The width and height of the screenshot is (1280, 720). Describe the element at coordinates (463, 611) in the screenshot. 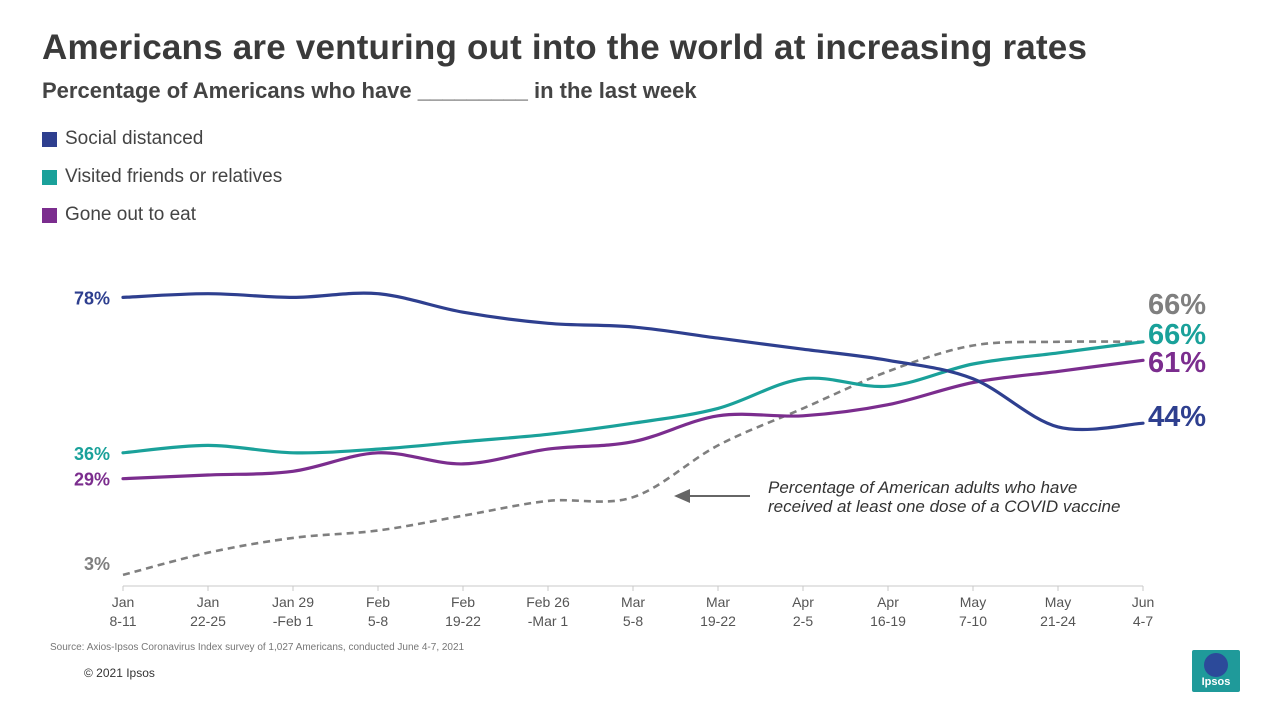

I see `x-tick-label: Feb 19-22` at that location.